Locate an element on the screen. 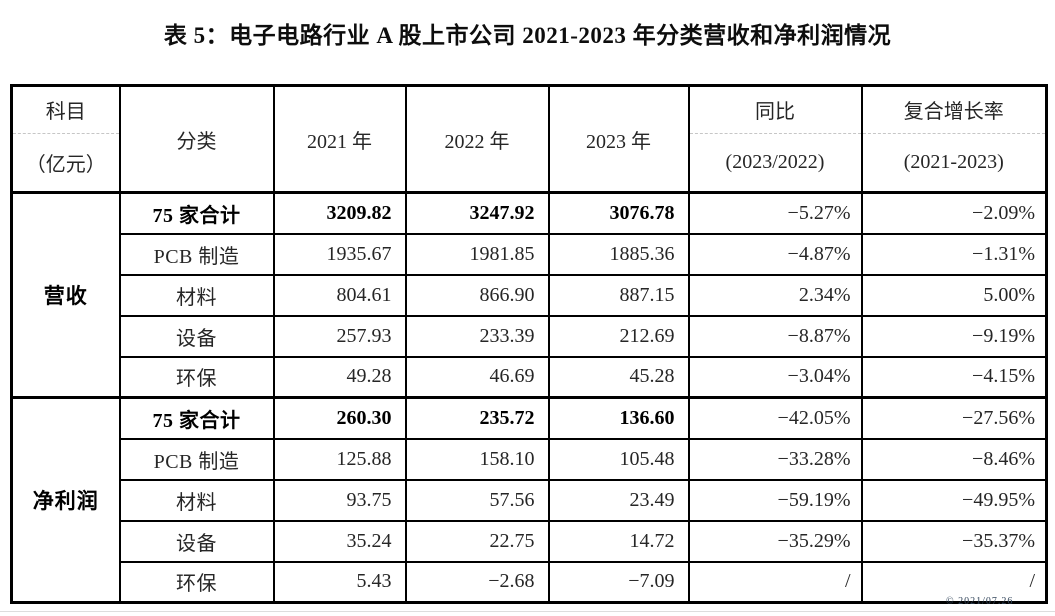 This screenshot has height=616, width=1055. value-2022: 158.10 is located at coordinates (477, 459).